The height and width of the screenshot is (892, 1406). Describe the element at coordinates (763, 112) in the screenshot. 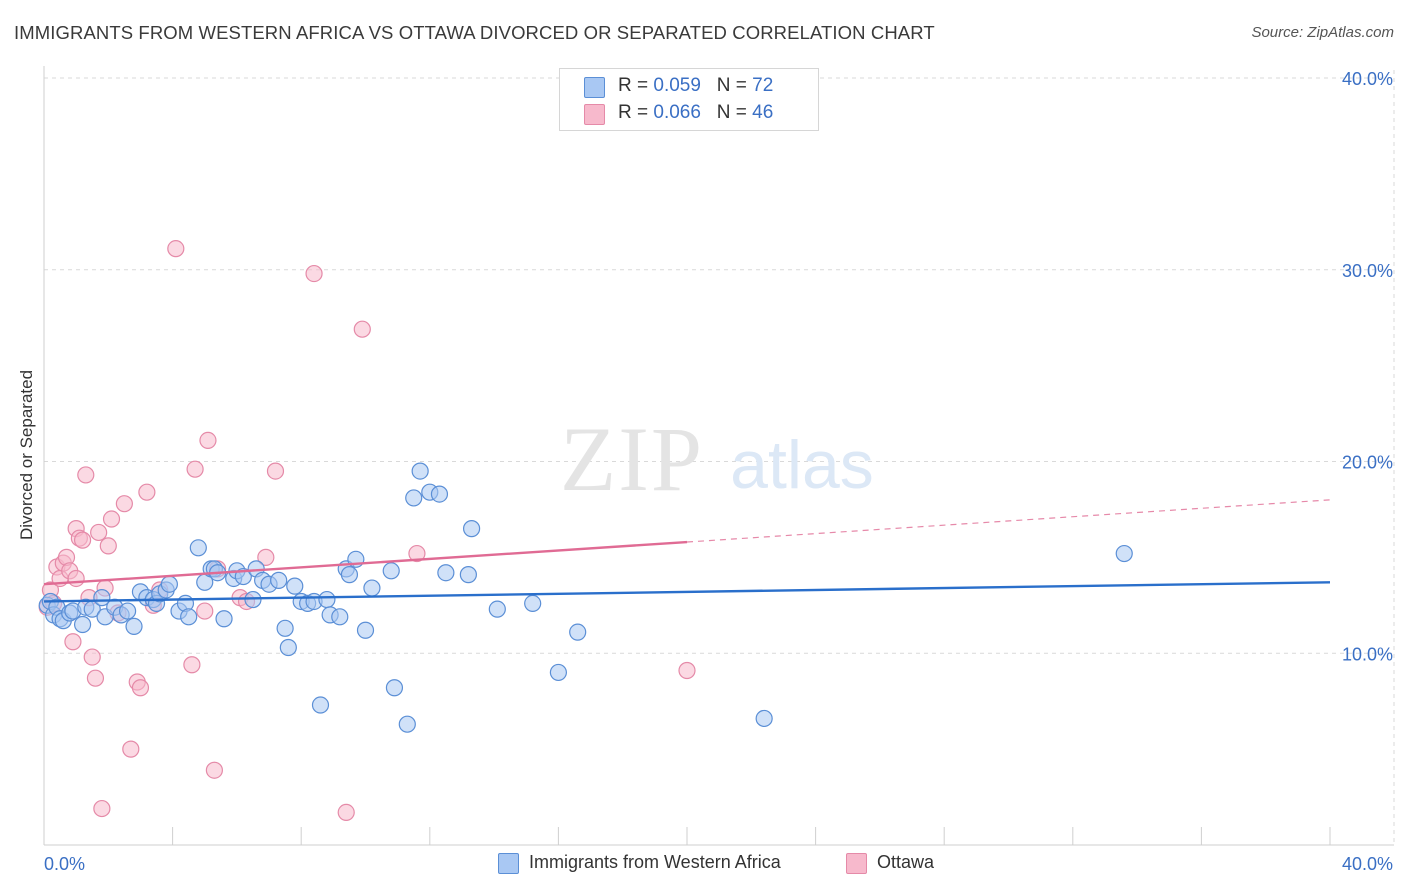

I see `n-value: 46` at that location.